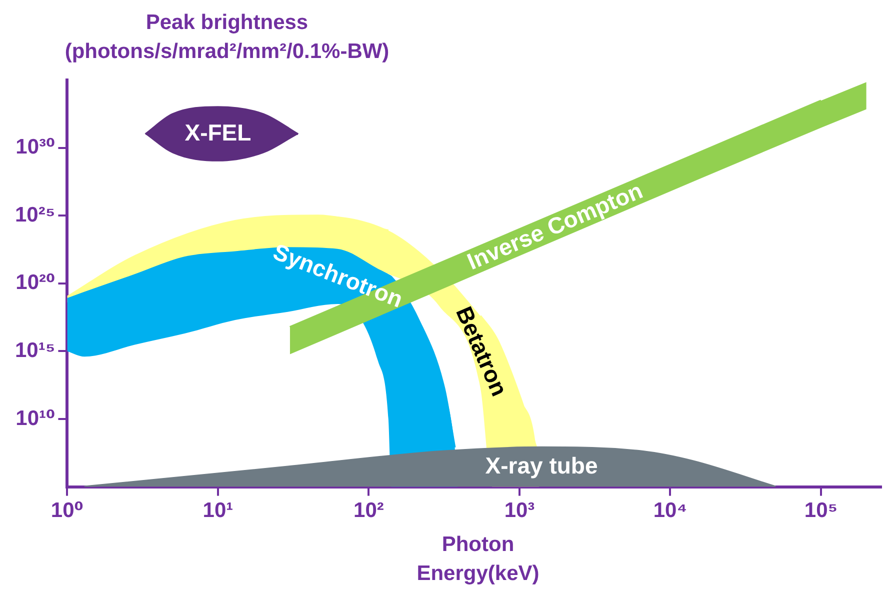 The image size is (893, 597). Describe the element at coordinates (478, 560) in the screenshot. I see `x-axis-title: Photon Energy(keV)` at that location.